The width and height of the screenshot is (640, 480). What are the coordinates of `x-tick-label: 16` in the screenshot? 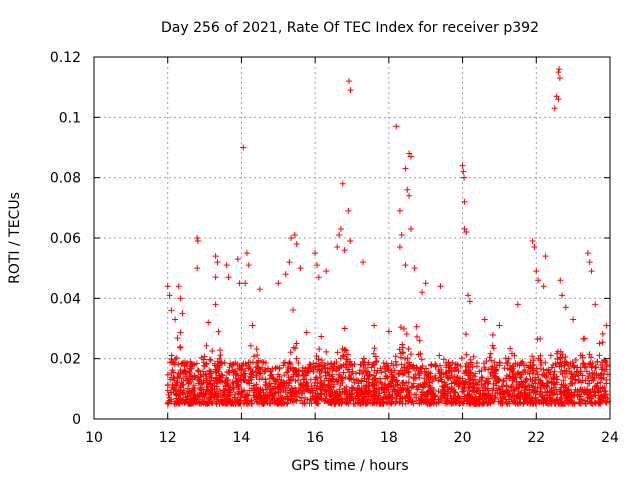 It's located at (315, 438).